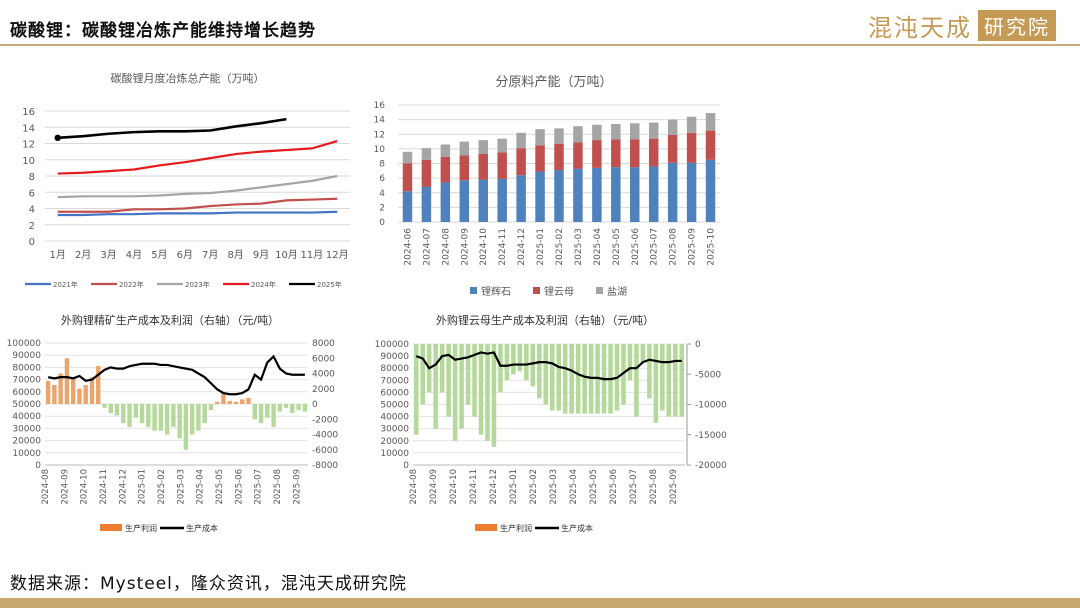 The width and height of the screenshot is (1080, 608). What do you see at coordinates (382, 208) in the screenshot?
I see `y-tick-label: 2` at bounding box center [382, 208].